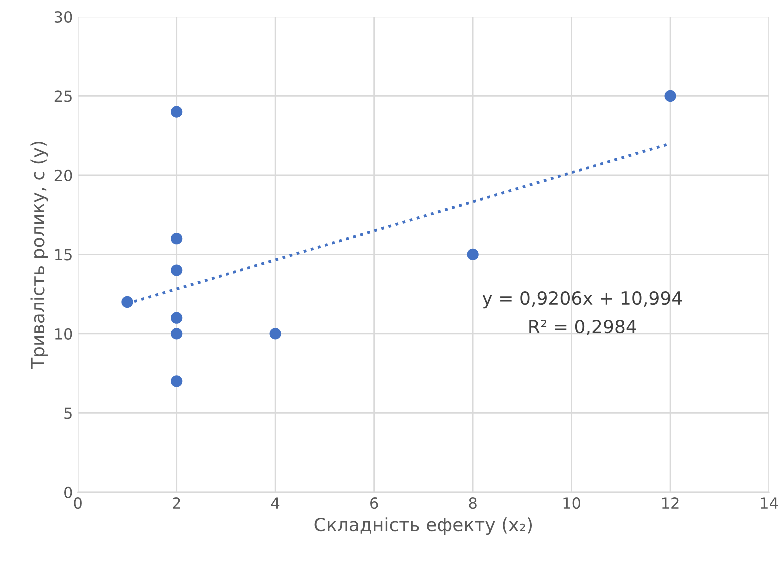  What do you see at coordinates (583, 328) in the screenshot?
I see `annotation: R² = 0,2984` at bounding box center [583, 328].